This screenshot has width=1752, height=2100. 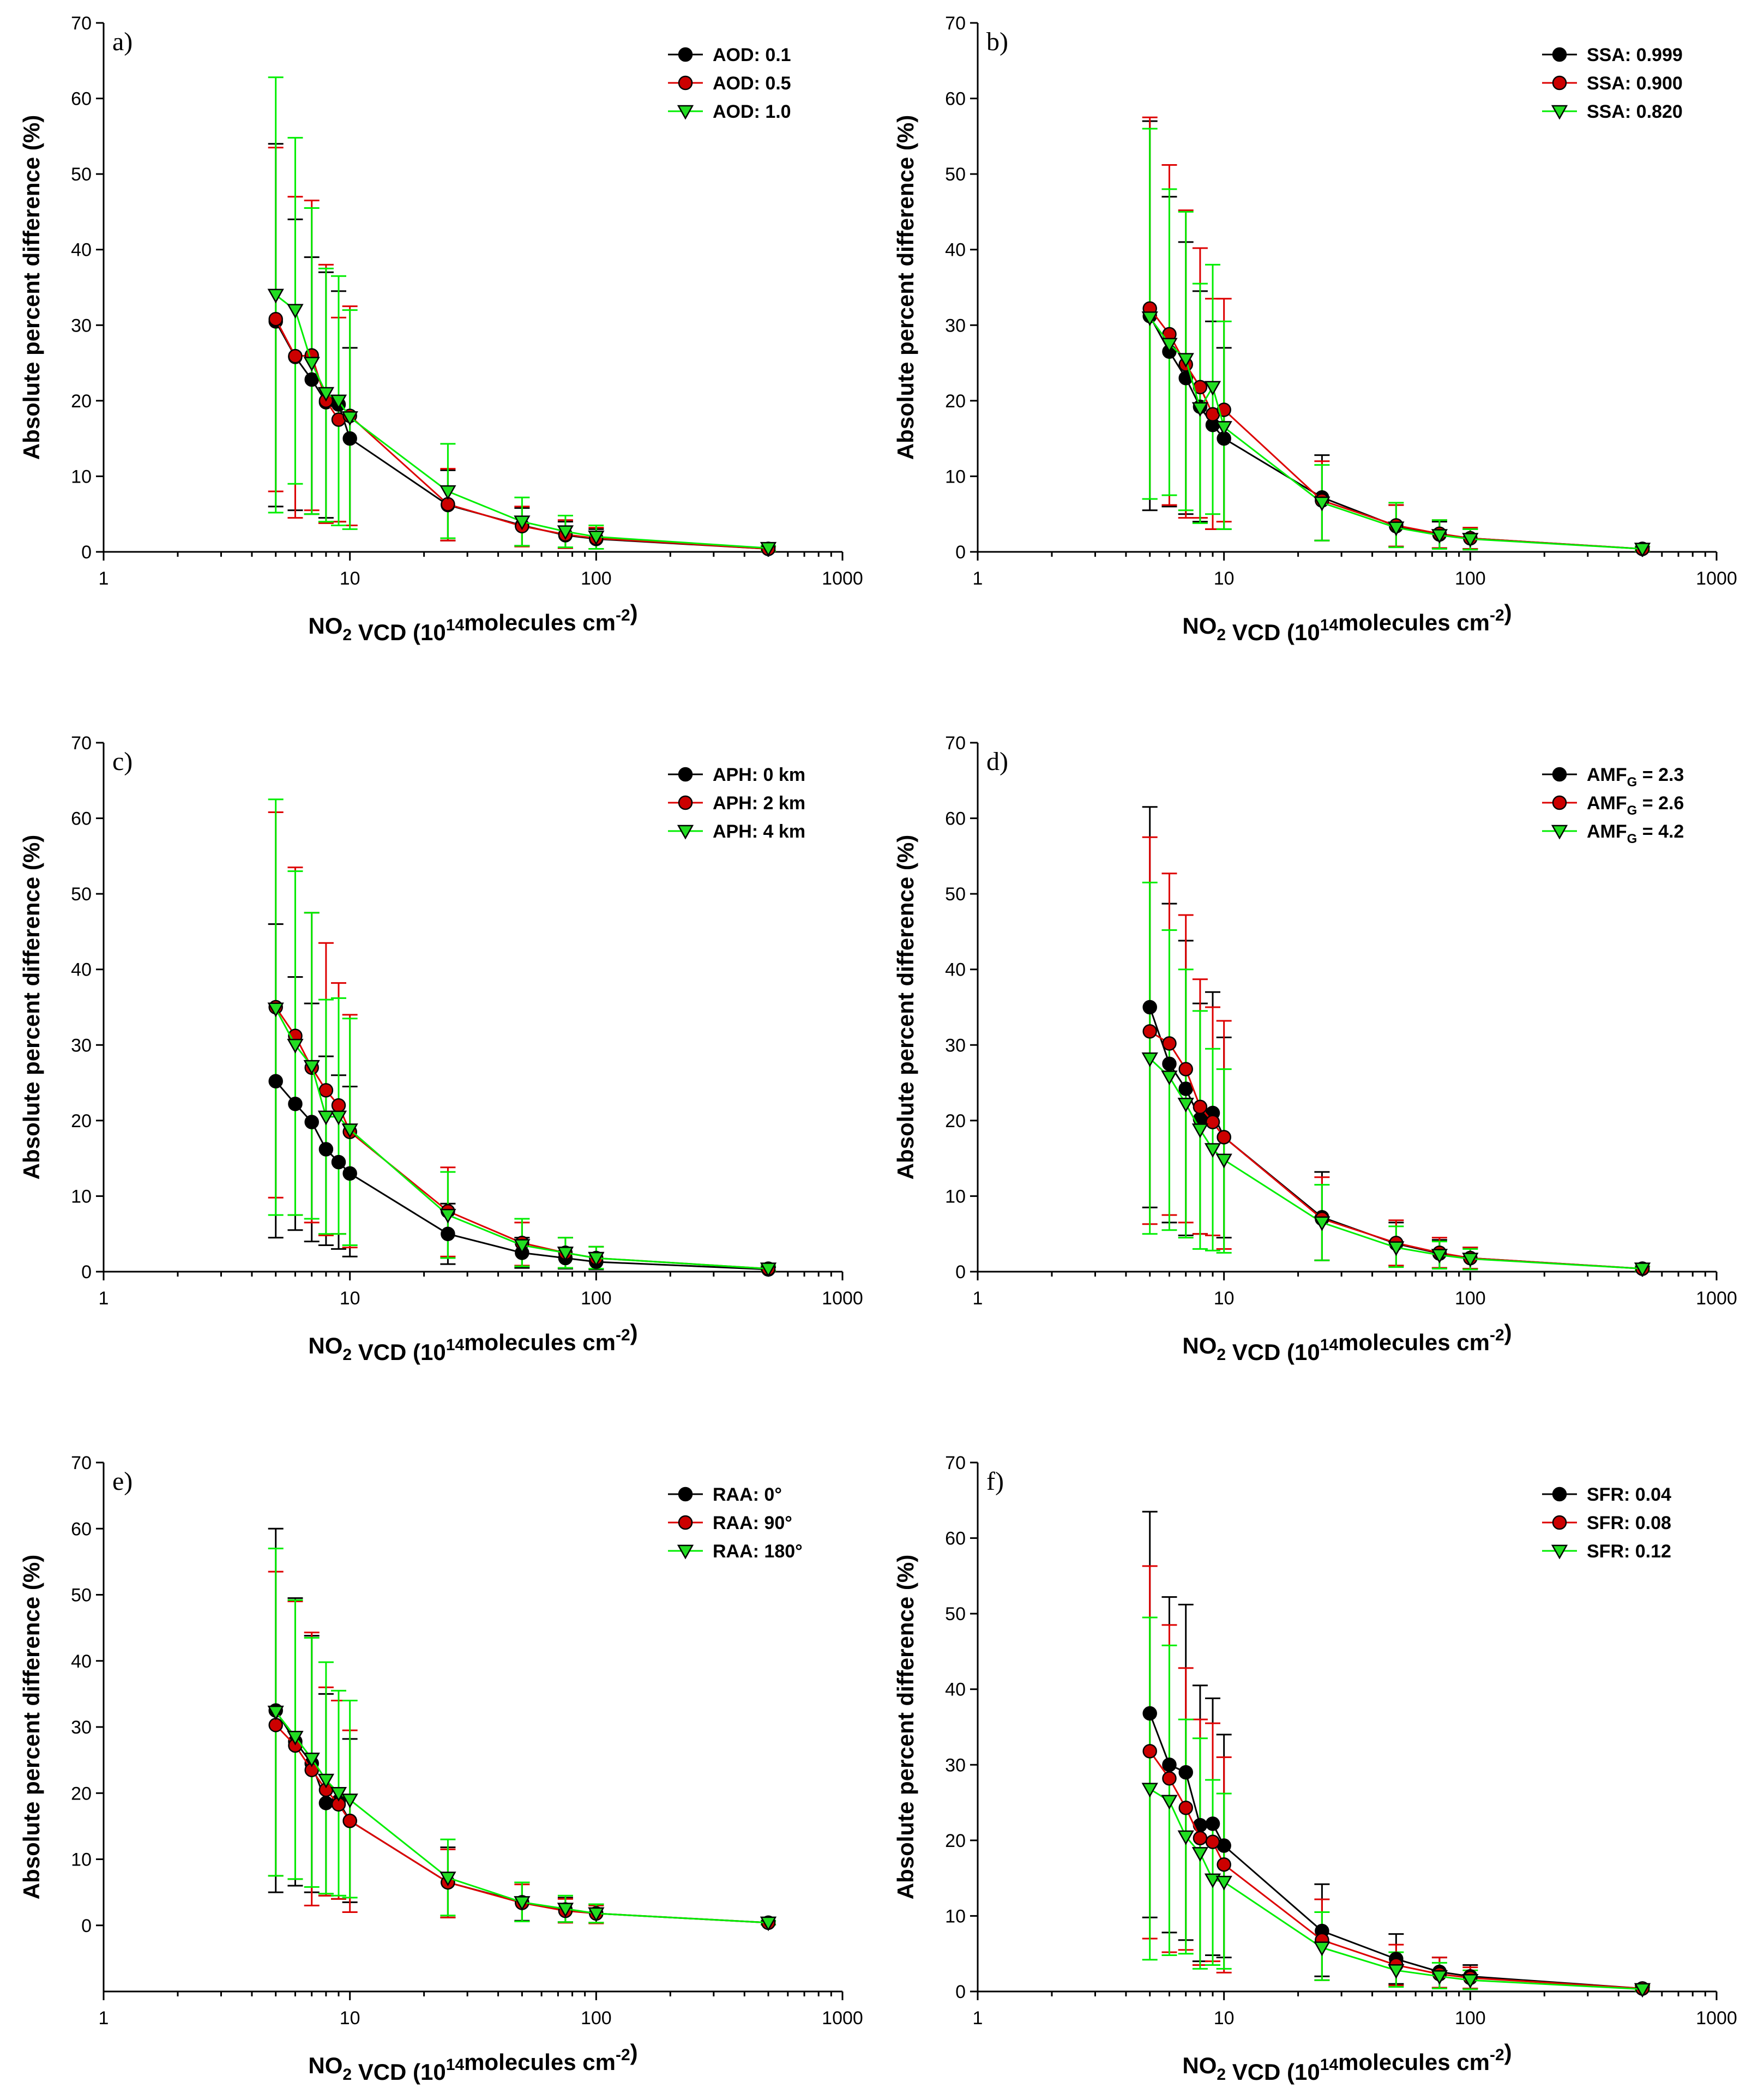 What do you see at coordinates (758, 1551) in the screenshot?
I see `legend-label: RAA: 180°` at bounding box center [758, 1551].